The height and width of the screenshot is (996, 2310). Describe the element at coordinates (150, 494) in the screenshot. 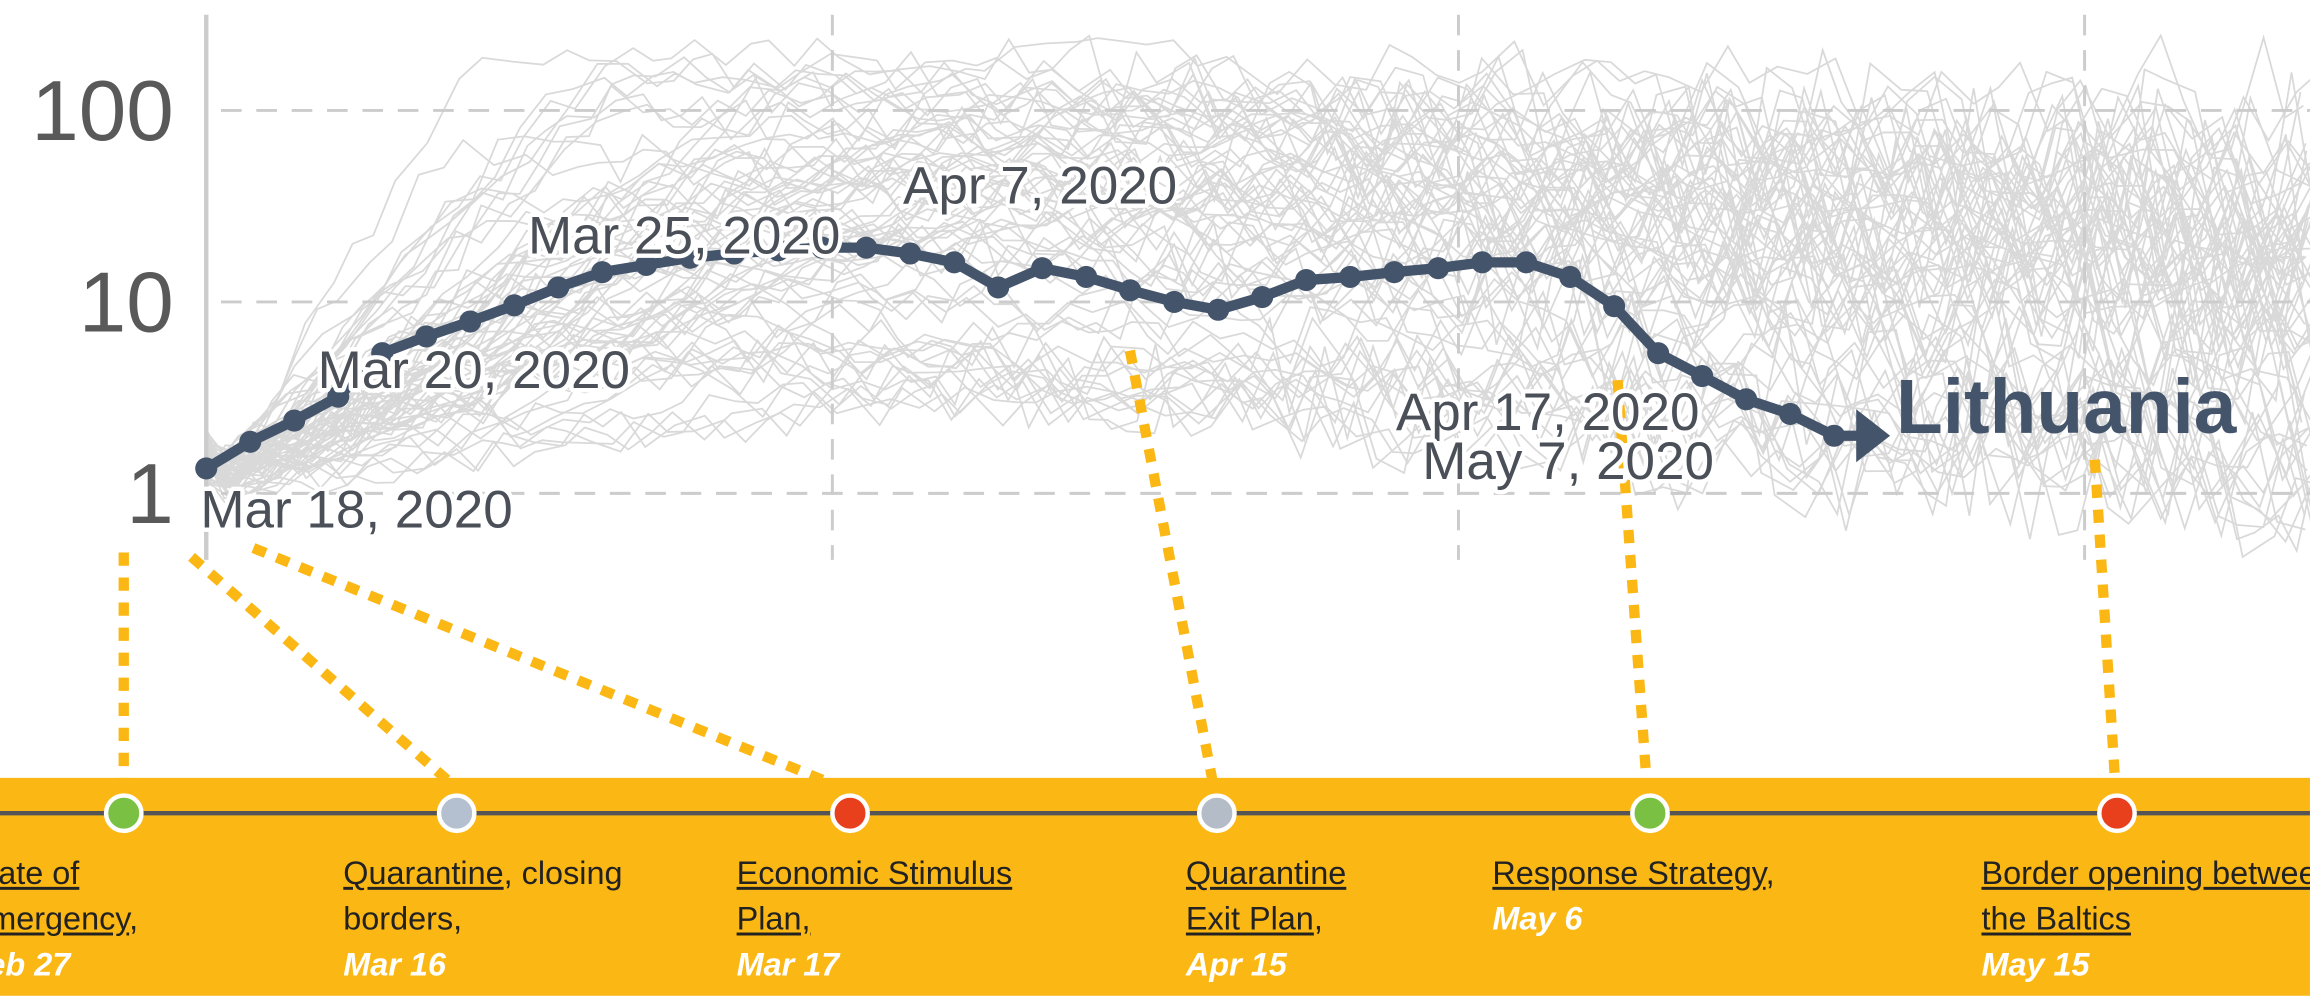

I see `y-tick-label: 1` at that location.